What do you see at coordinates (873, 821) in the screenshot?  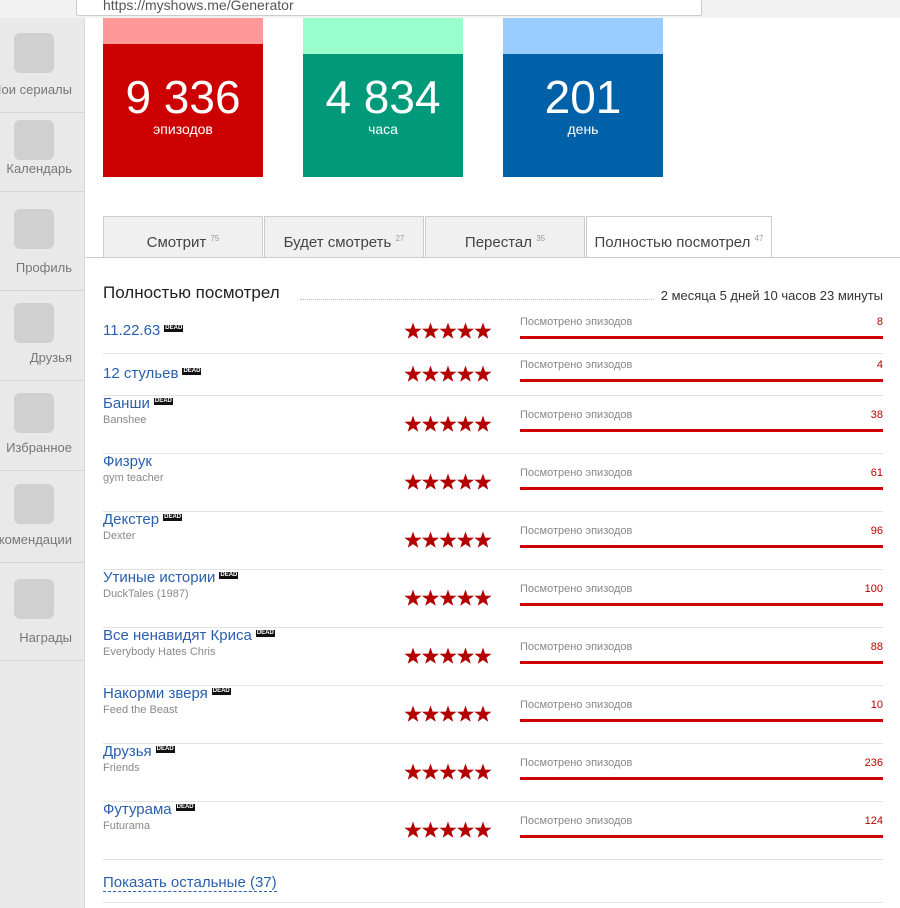 I see `episode-count: 124` at bounding box center [873, 821].